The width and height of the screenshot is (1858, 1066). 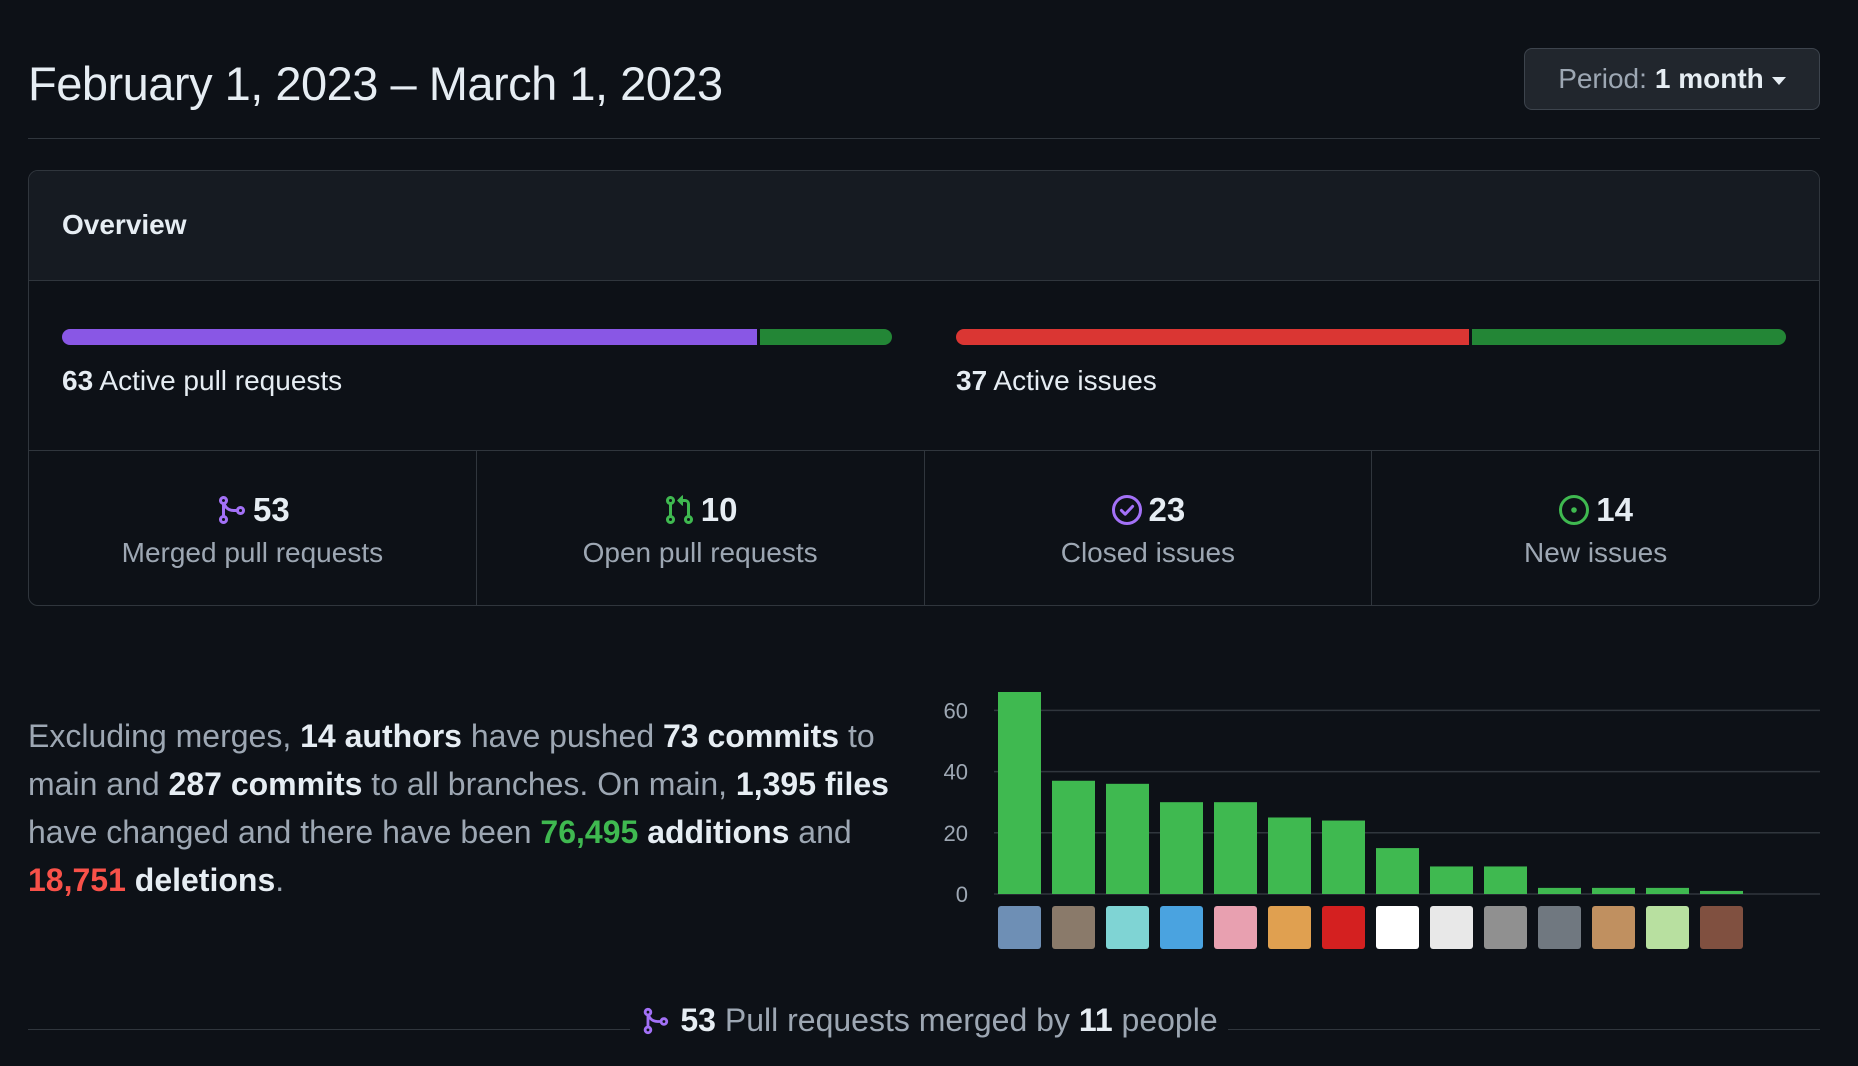 I want to click on new-issue-icon, so click(x=1574, y=510).